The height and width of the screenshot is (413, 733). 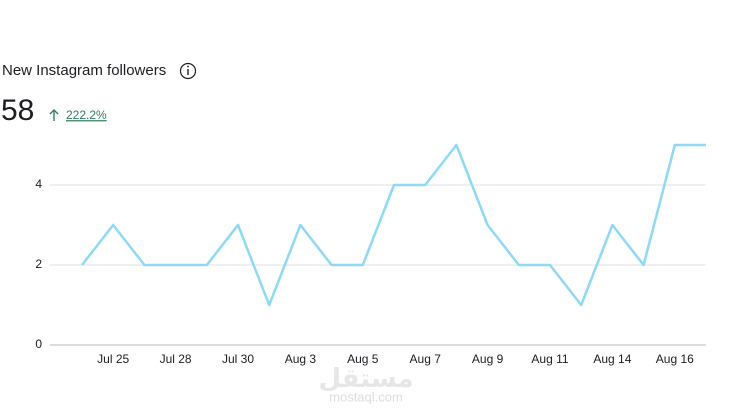 I want to click on up-arrow, so click(x=54, y=115).